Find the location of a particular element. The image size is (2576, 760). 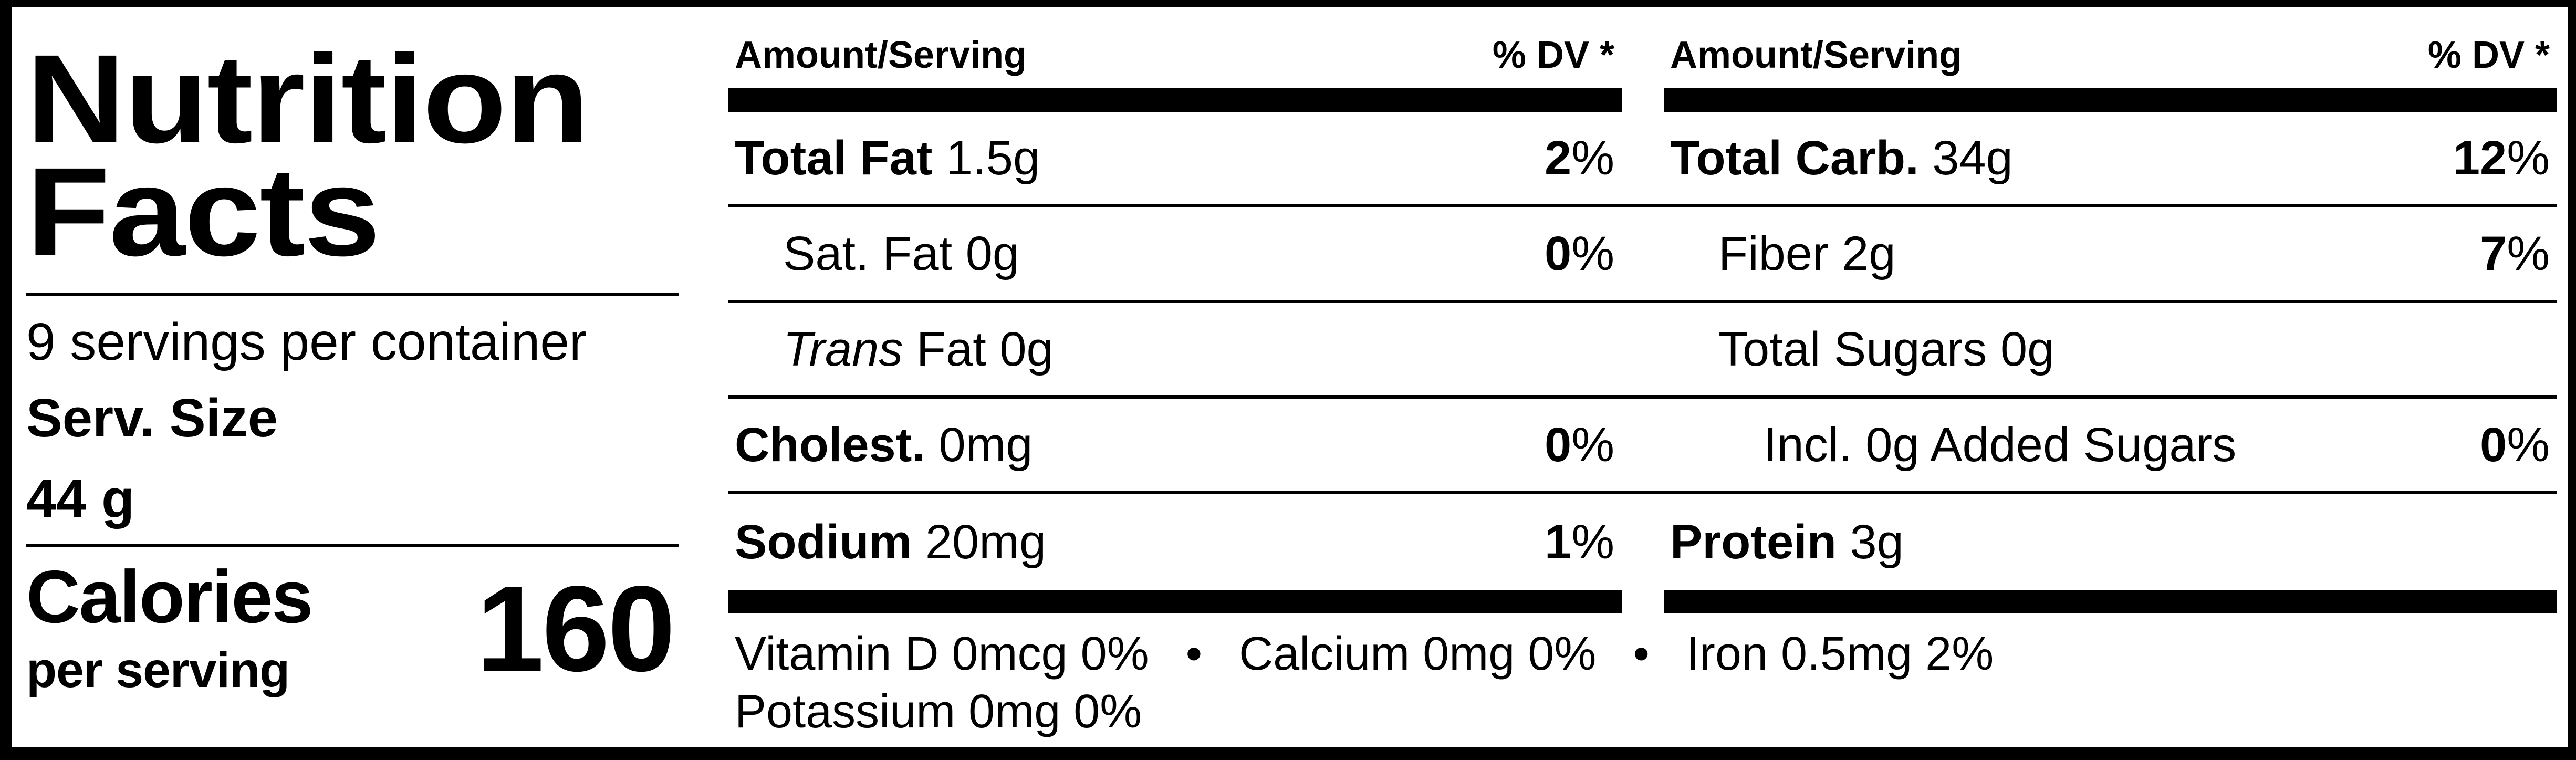

daily-value: 2% is located at coordinates (1579, 158).